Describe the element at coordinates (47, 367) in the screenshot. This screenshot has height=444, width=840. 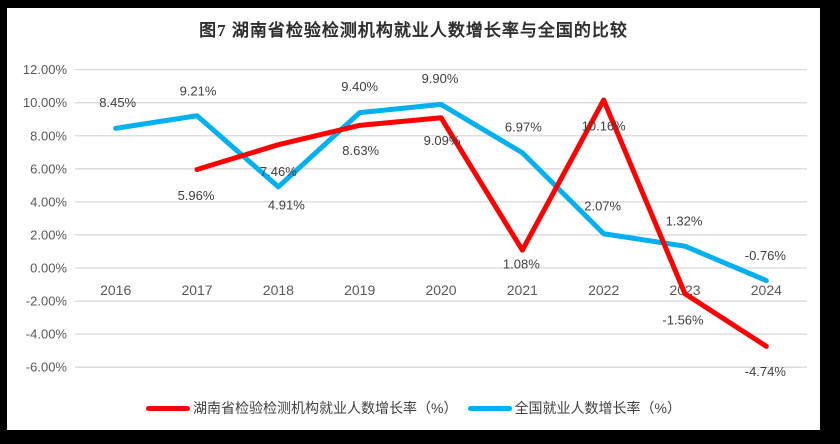
I see `y-axis-label: -6.00%` at that location.